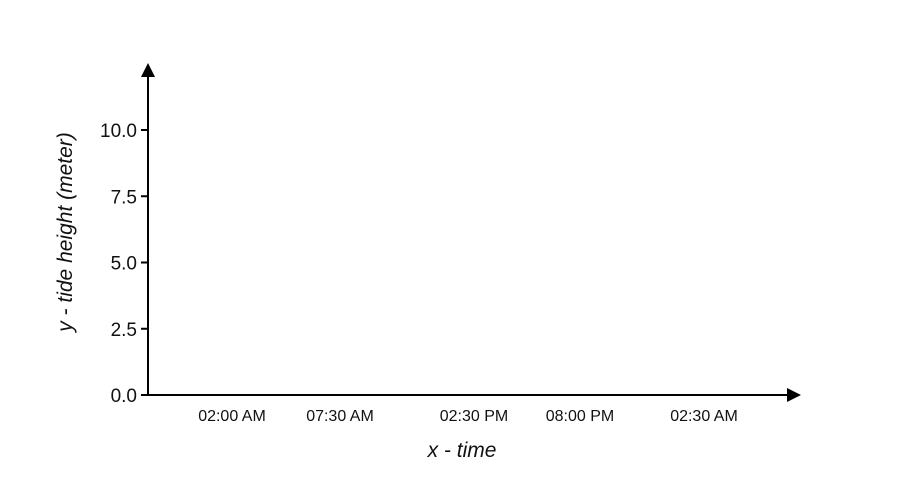 Image resolution: width=900 pixels, height=500 pixels. What do you see at coordinates (462, 450) in the screenshot?
I see `x-axis-title: x - time` at bounding box center [462, 450].